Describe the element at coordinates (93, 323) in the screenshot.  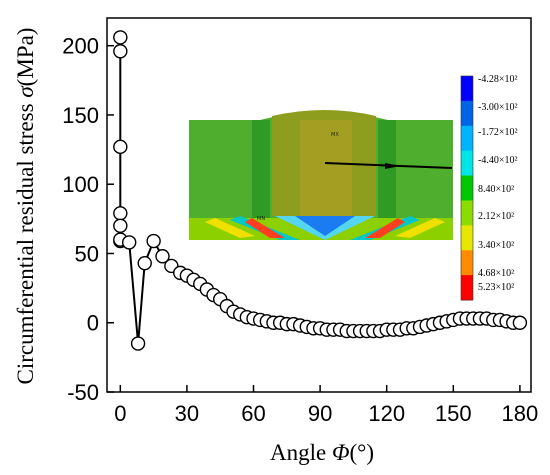
I see `y-tick-label: 0` at that location.